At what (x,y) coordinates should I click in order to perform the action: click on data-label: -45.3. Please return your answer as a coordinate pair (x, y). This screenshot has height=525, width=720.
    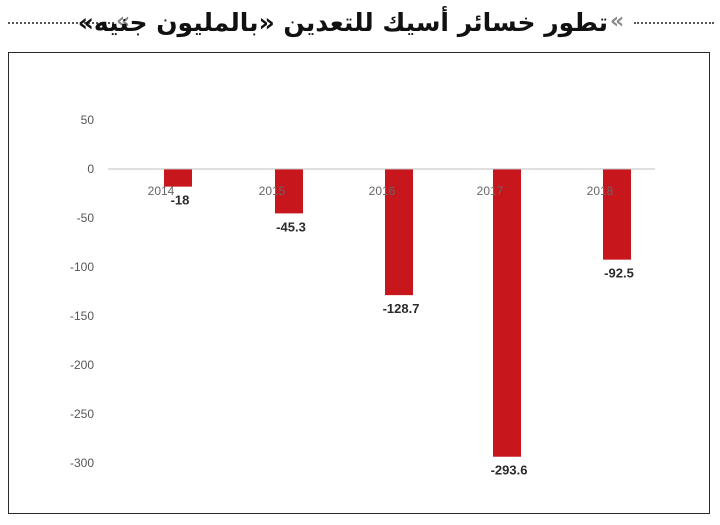
    Looking at the image, I should click on (291, 226).